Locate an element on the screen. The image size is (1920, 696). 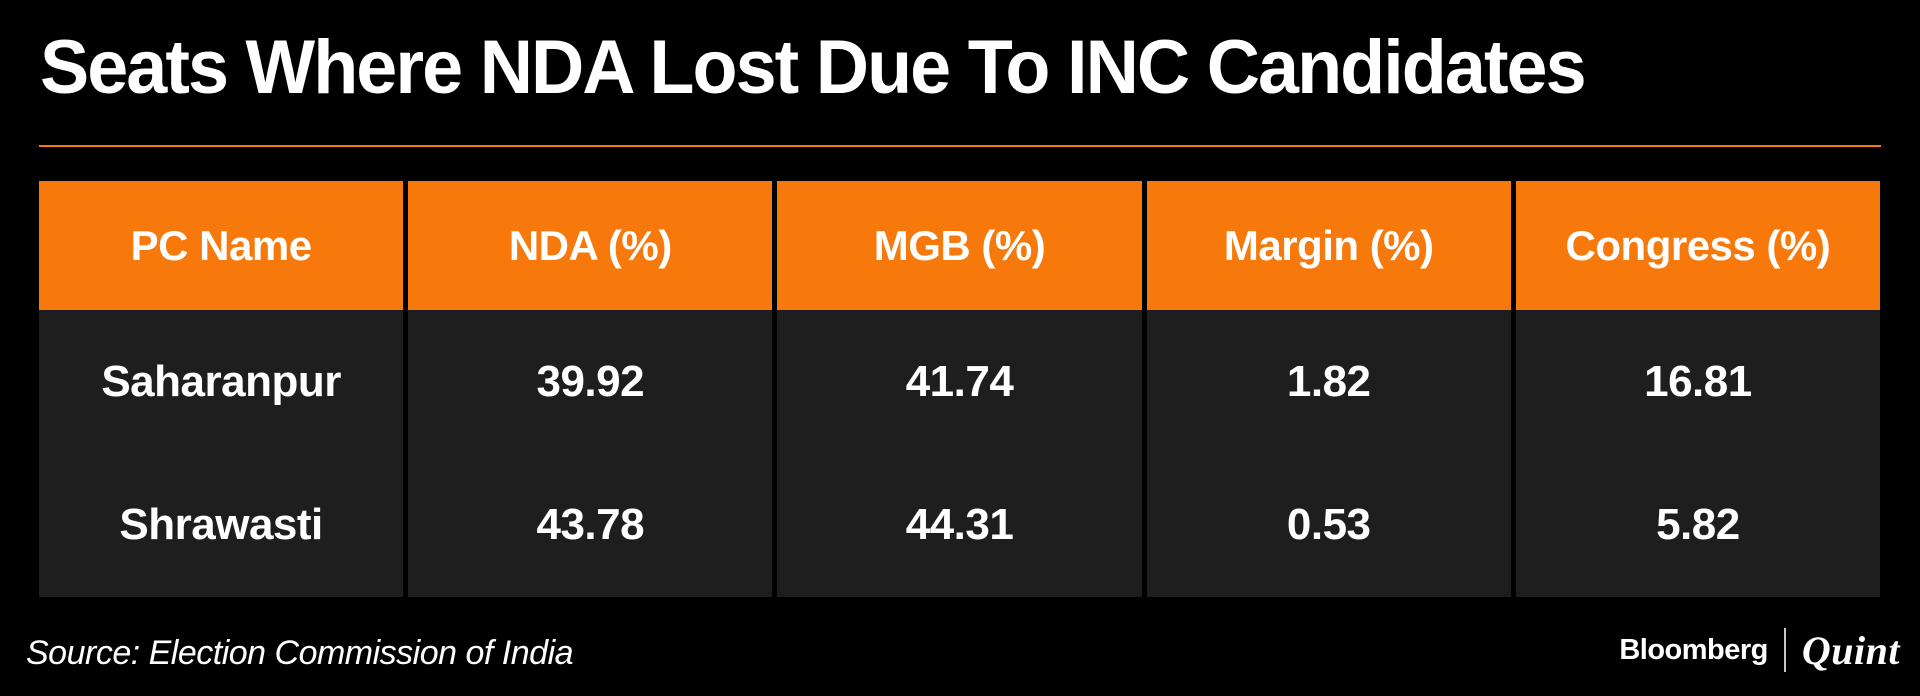
column-header-congress: Congress (%) is located at coordinates (1697, 245).